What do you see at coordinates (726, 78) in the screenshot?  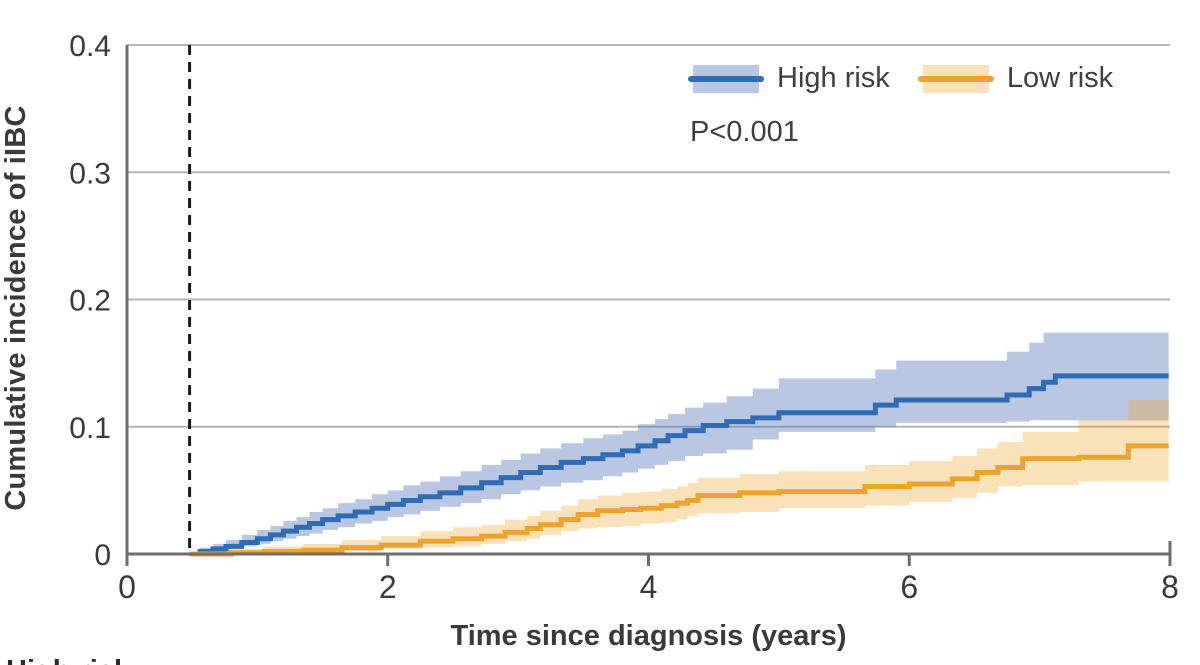 I see `high-risk-swatch-icon` at bounding box center [726, 78].